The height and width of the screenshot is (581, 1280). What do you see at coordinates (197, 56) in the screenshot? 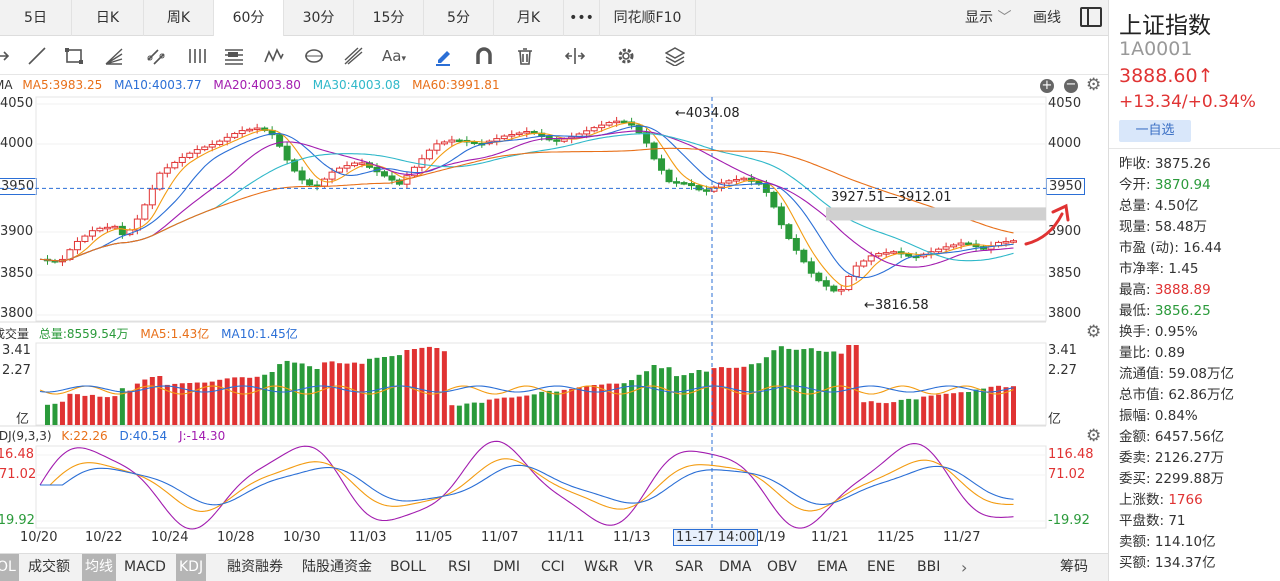
I see `parallel-lines-icon` at bounding box center [197, 56].